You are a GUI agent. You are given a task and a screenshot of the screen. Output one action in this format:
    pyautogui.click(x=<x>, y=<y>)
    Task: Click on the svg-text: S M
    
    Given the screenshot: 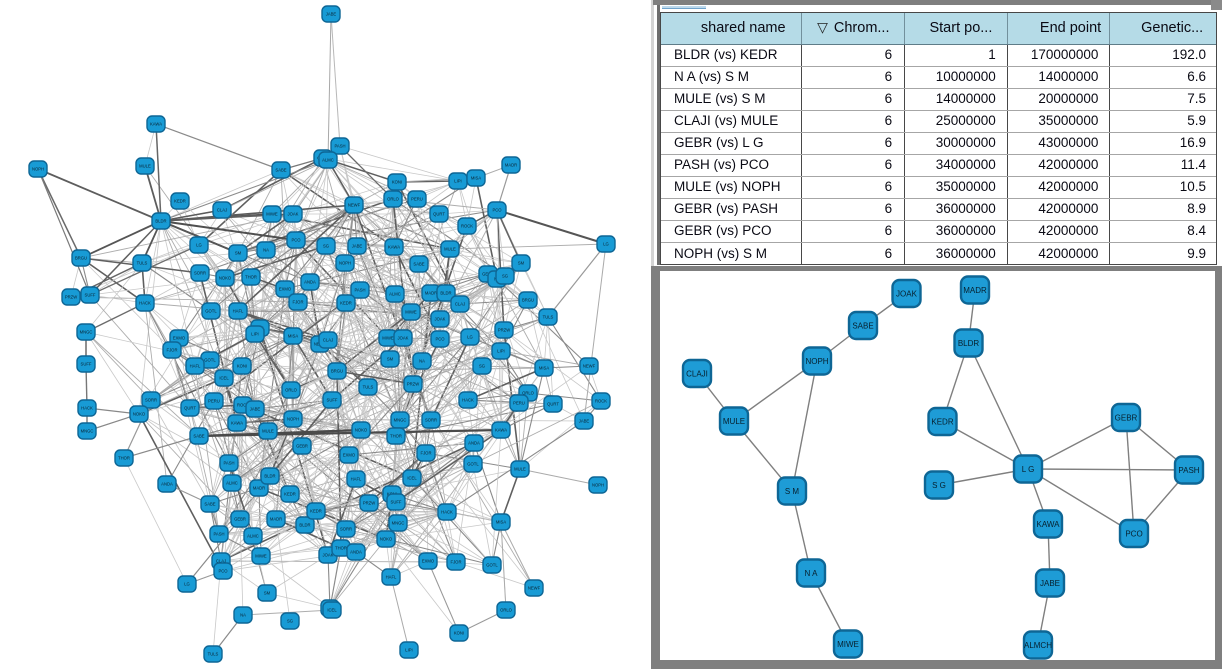 What is the action you would take?
    pyautogui.click(x=792, y=491)
    